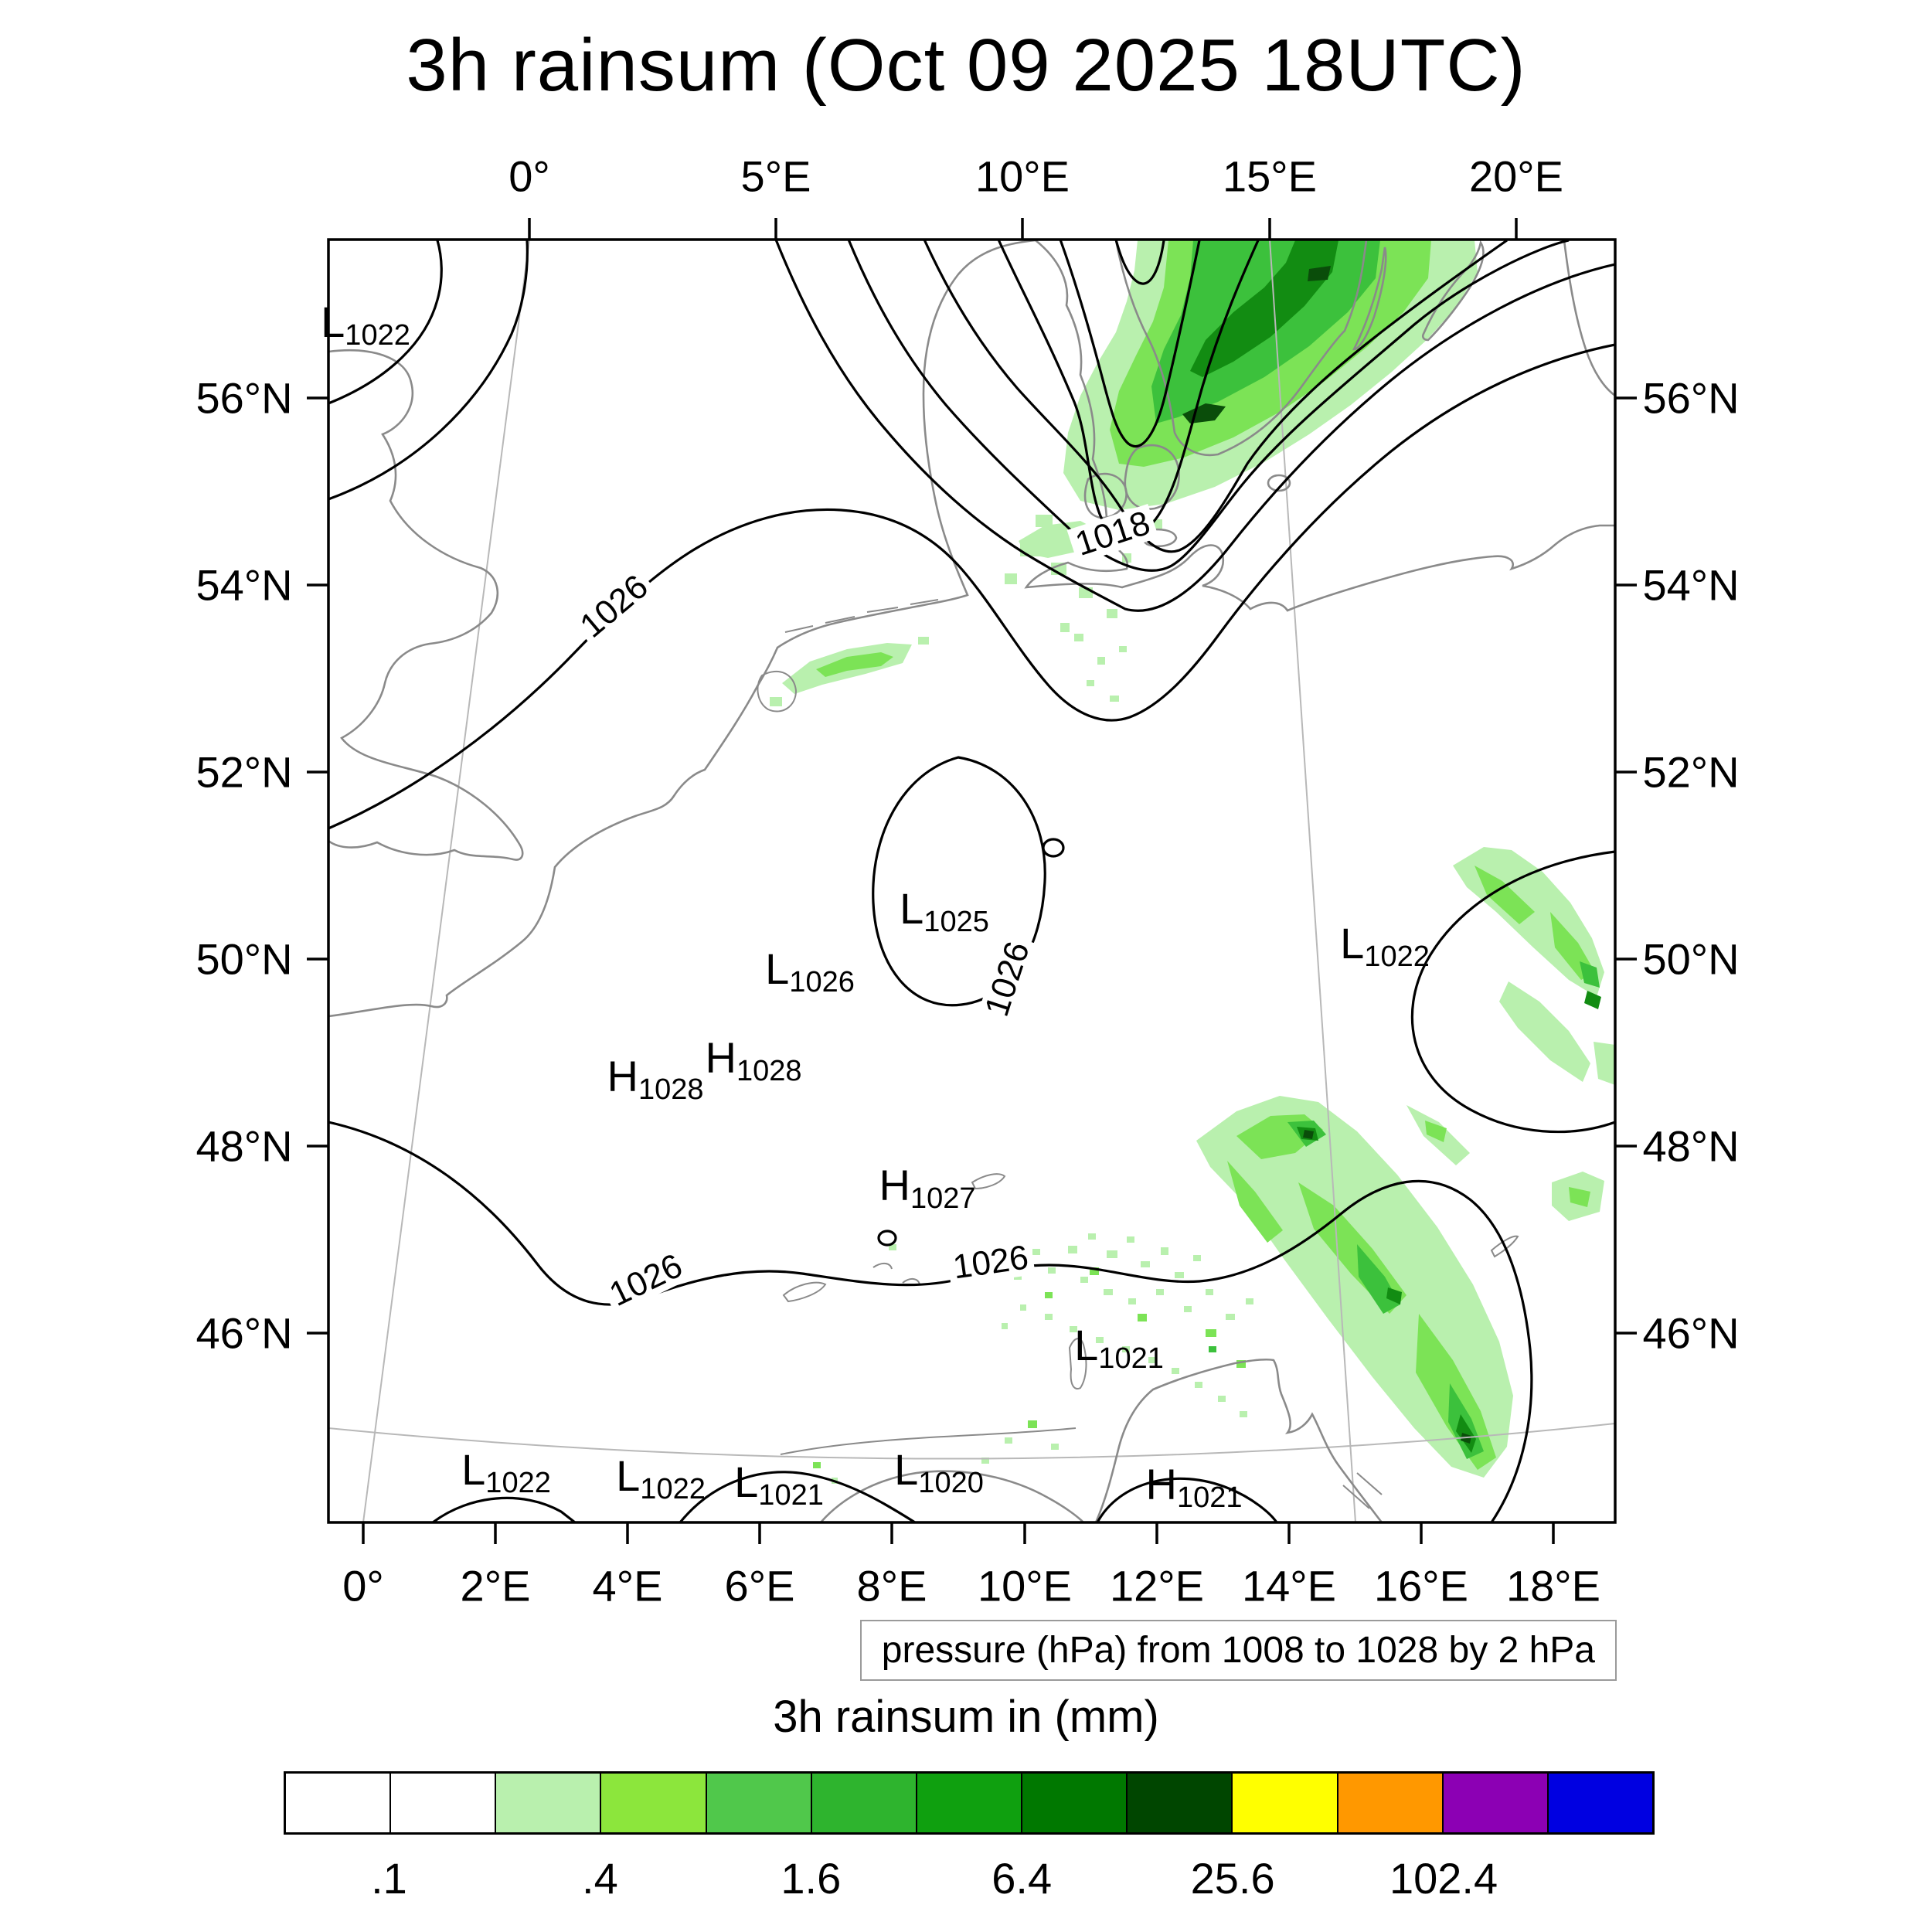 Image resolution: width=1932 pixels, height=1932 pixels. What do you see at coordinates (1022, 176) in the screenshot?
I see `axis-label-top: 10°E` at bounding box center [1022, 176].